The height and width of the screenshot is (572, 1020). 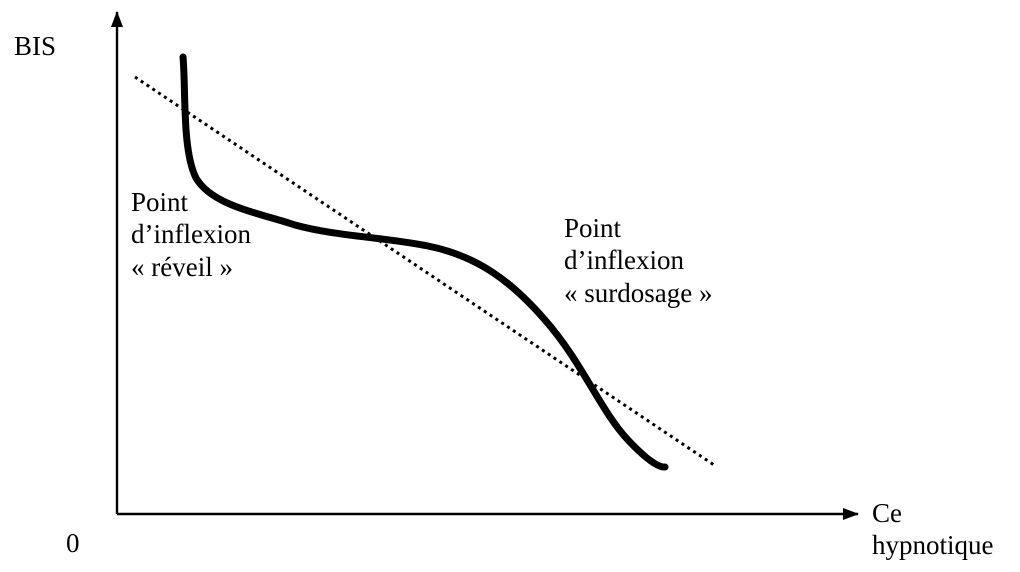 I want to click on annotation-wake-line-1: Point, so click(x=160, y=202).